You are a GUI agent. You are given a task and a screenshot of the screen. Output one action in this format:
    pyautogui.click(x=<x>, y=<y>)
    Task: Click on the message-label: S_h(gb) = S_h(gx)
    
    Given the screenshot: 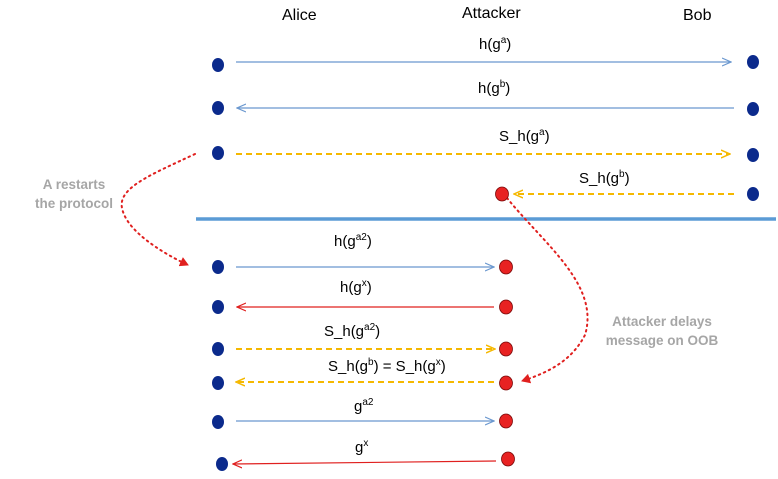 What is the action you would take?
    pyautogui.click(x=387, y=366)
    